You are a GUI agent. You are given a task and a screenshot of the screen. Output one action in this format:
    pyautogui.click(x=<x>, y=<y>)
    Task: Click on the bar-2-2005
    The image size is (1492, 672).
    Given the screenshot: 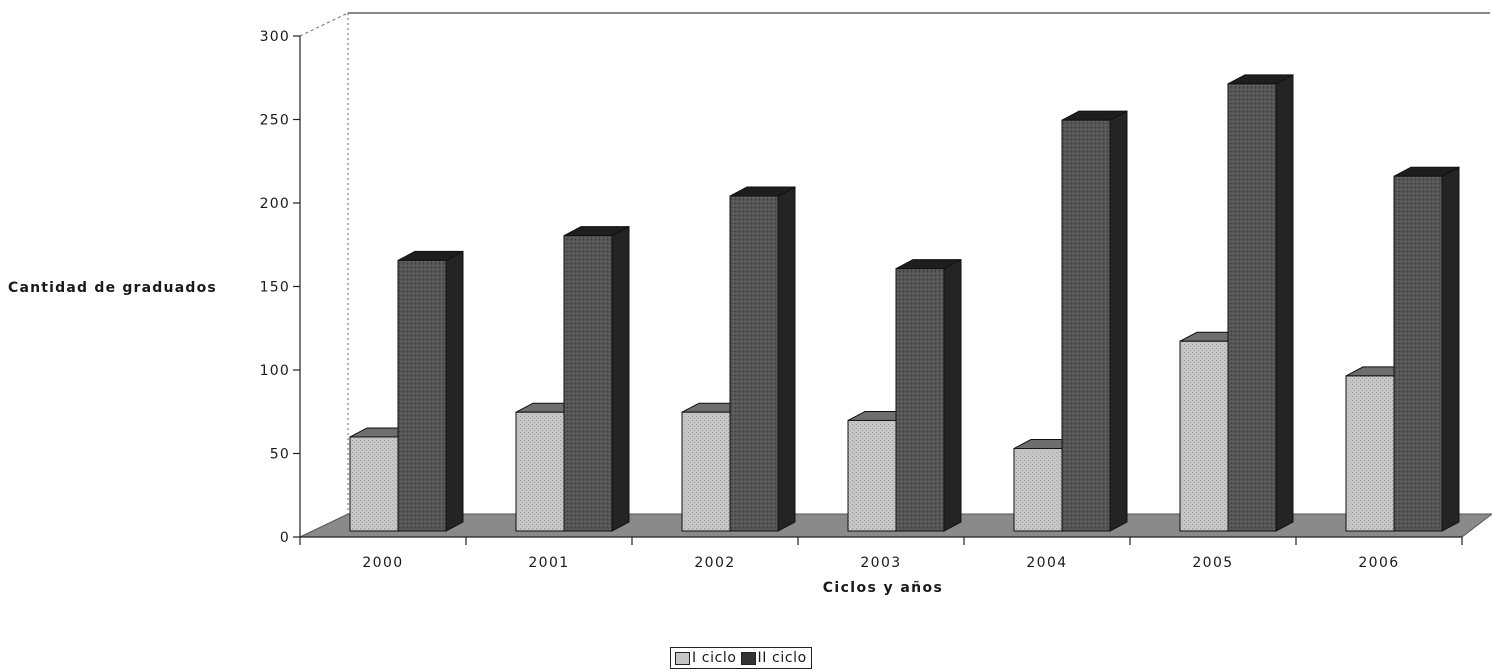 What is the action you would take?
    pyautogui.click(x=1260, y=303)
    